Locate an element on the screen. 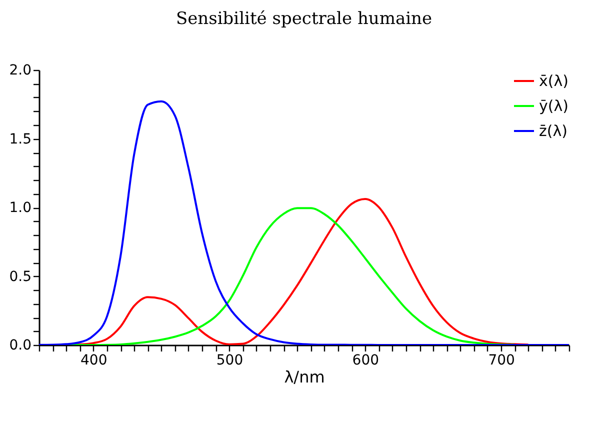 This screenshot has height=421, width=589. x-tick-label: 700 is located at coordinates (501, 360).